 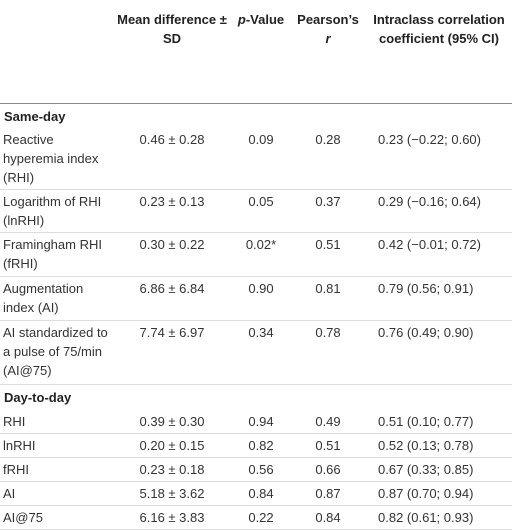 I want to click on row-label: Logarithm of RHI (lnRHI), so click(x=56, y=211).